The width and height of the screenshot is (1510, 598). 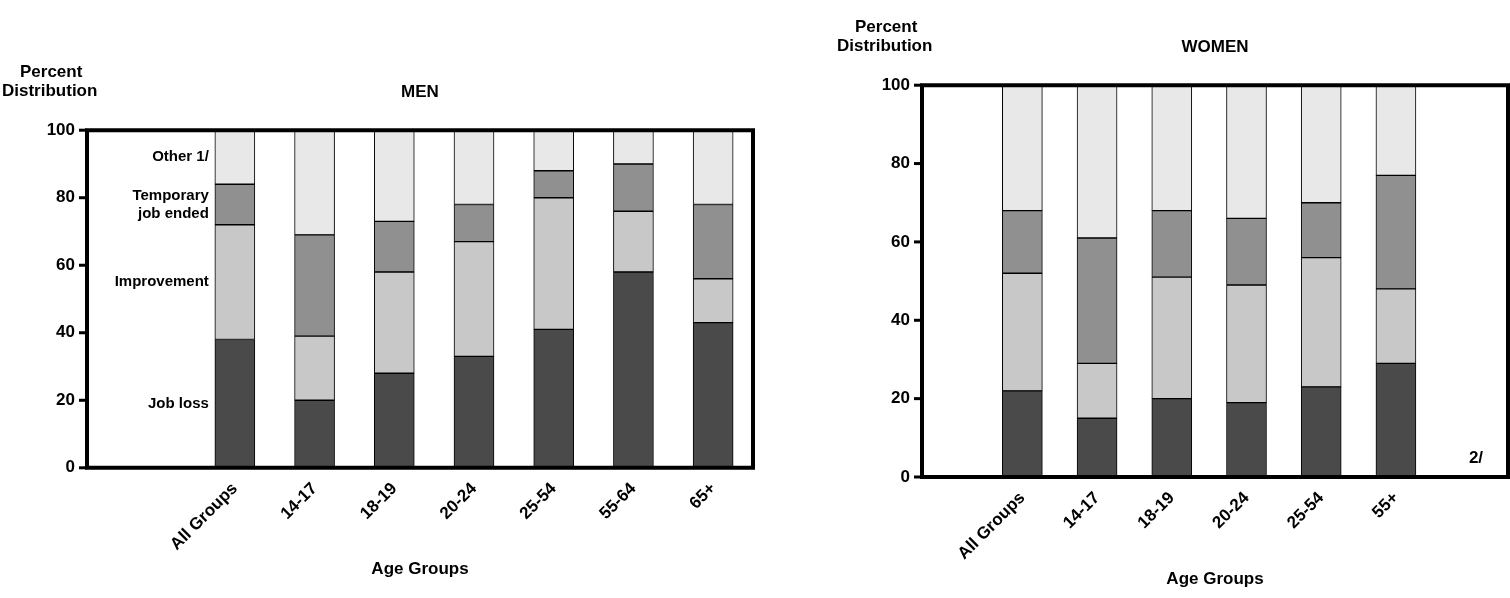 What do you see at coordinates (1476, 458) in the screenshot?
I see `annotation: 2/` at bounding box center [1476, 458].